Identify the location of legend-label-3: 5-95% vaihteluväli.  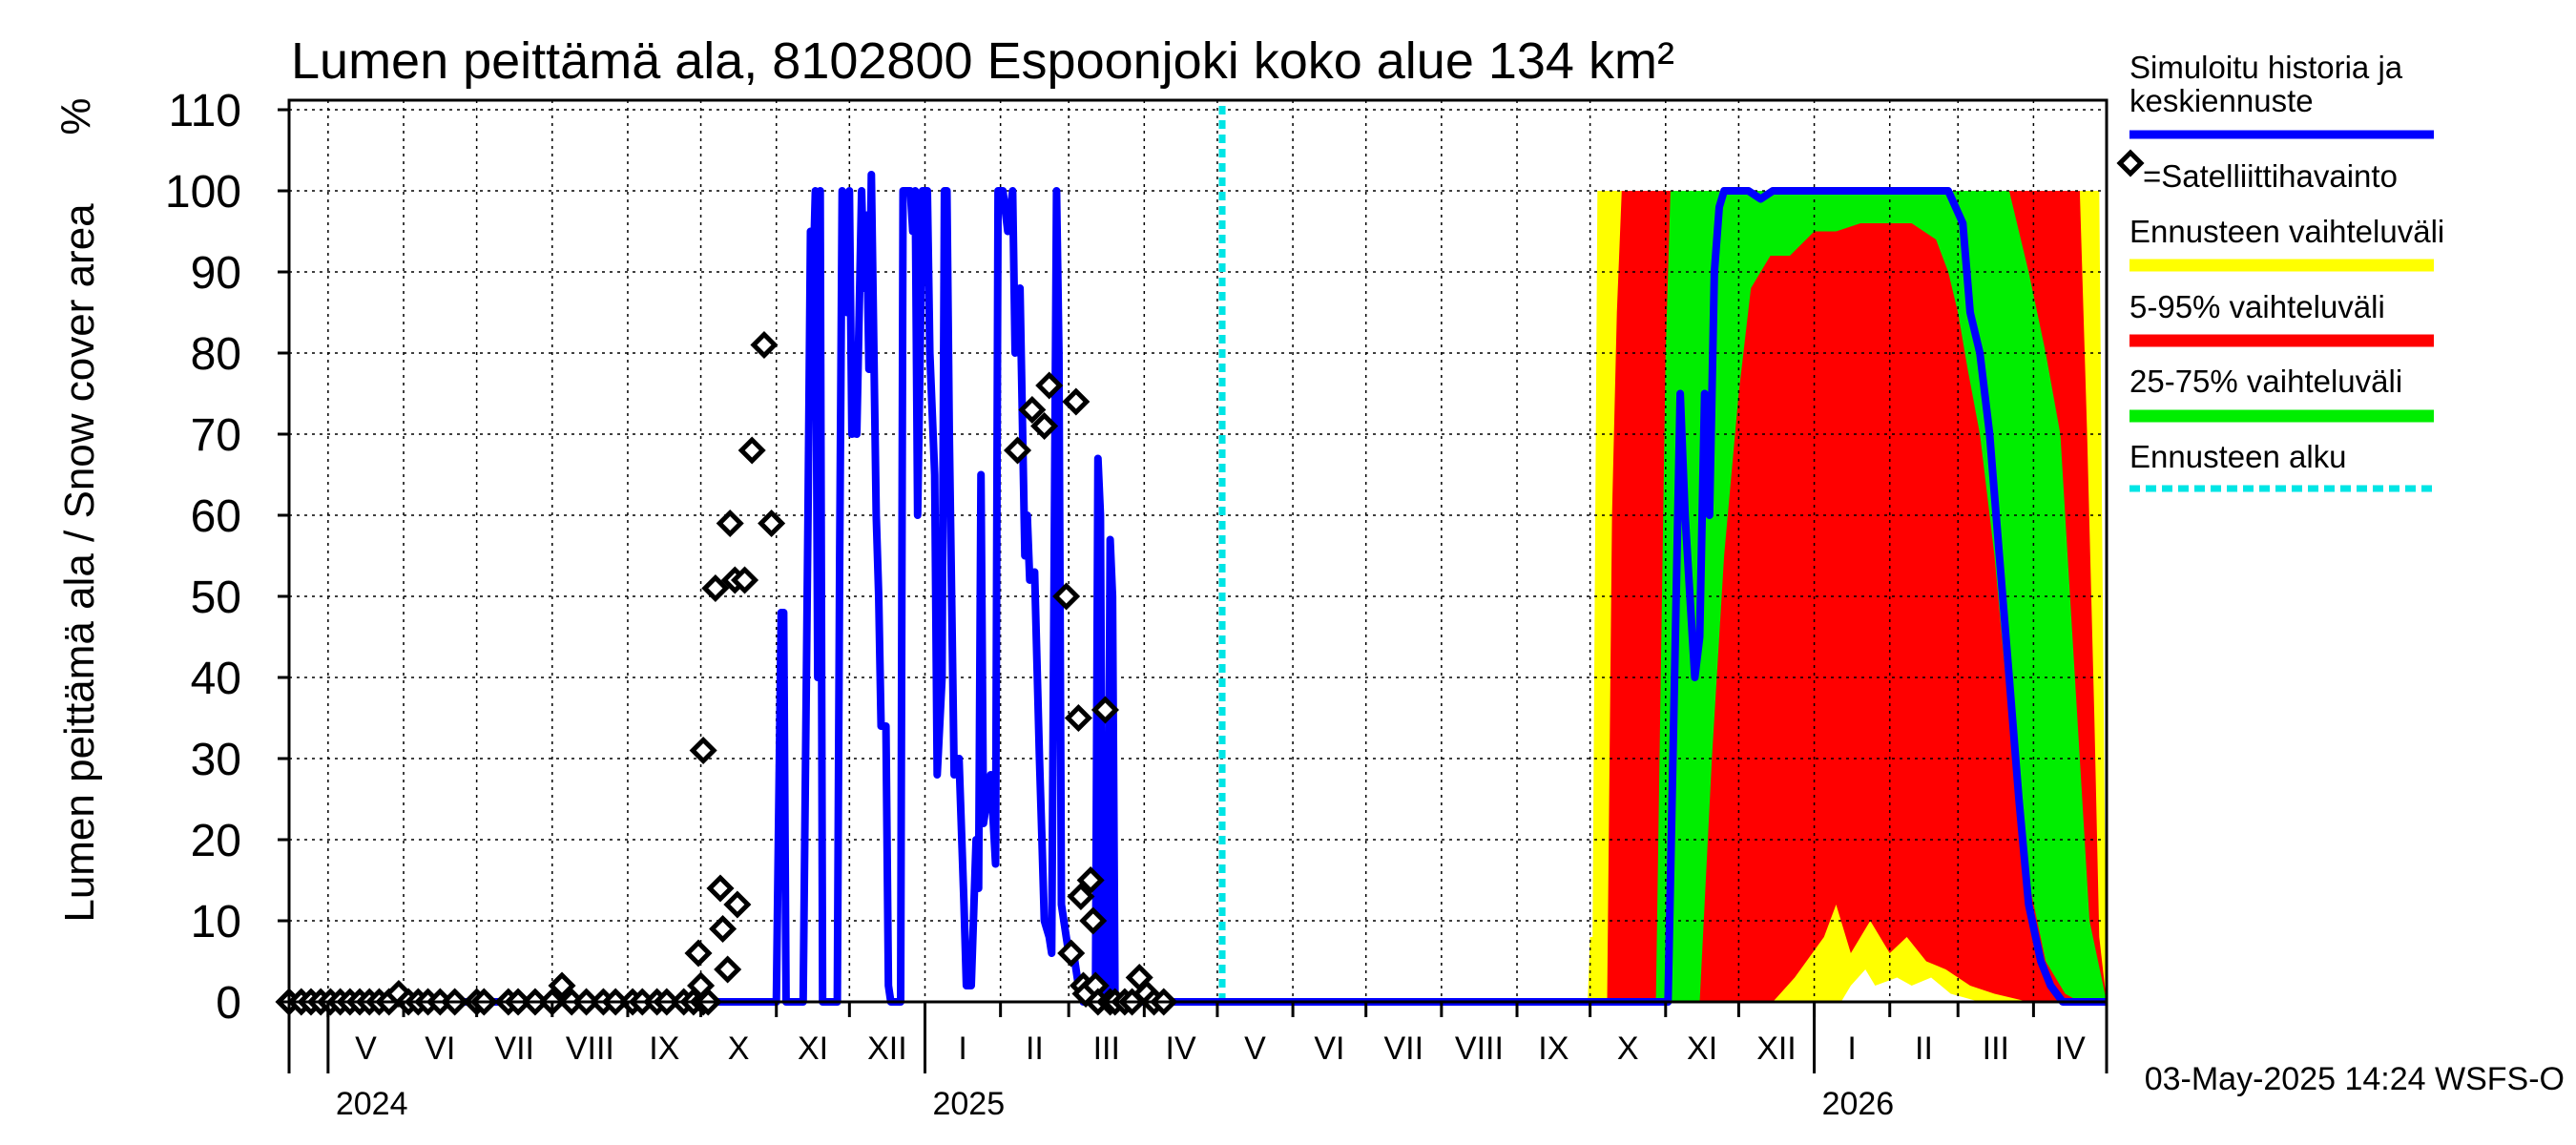
(2257, 307).